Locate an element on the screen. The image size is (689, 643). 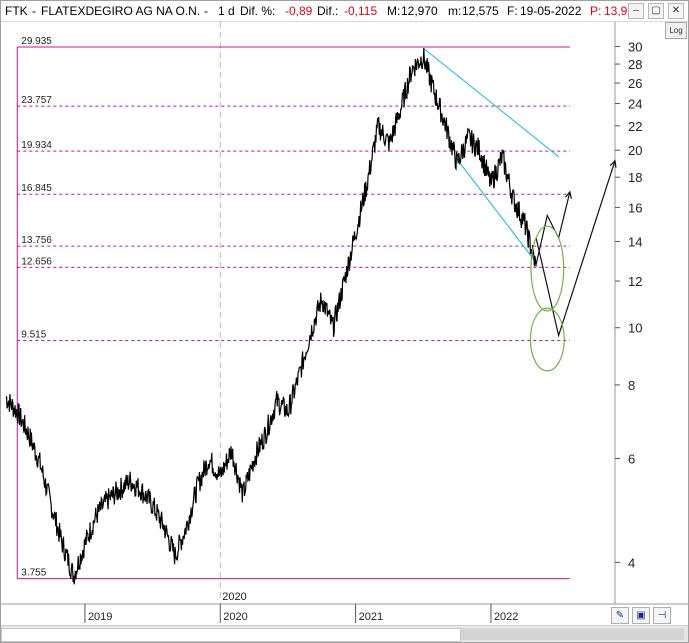
y-tick-label: 24 is located at coordinates (635, 104).